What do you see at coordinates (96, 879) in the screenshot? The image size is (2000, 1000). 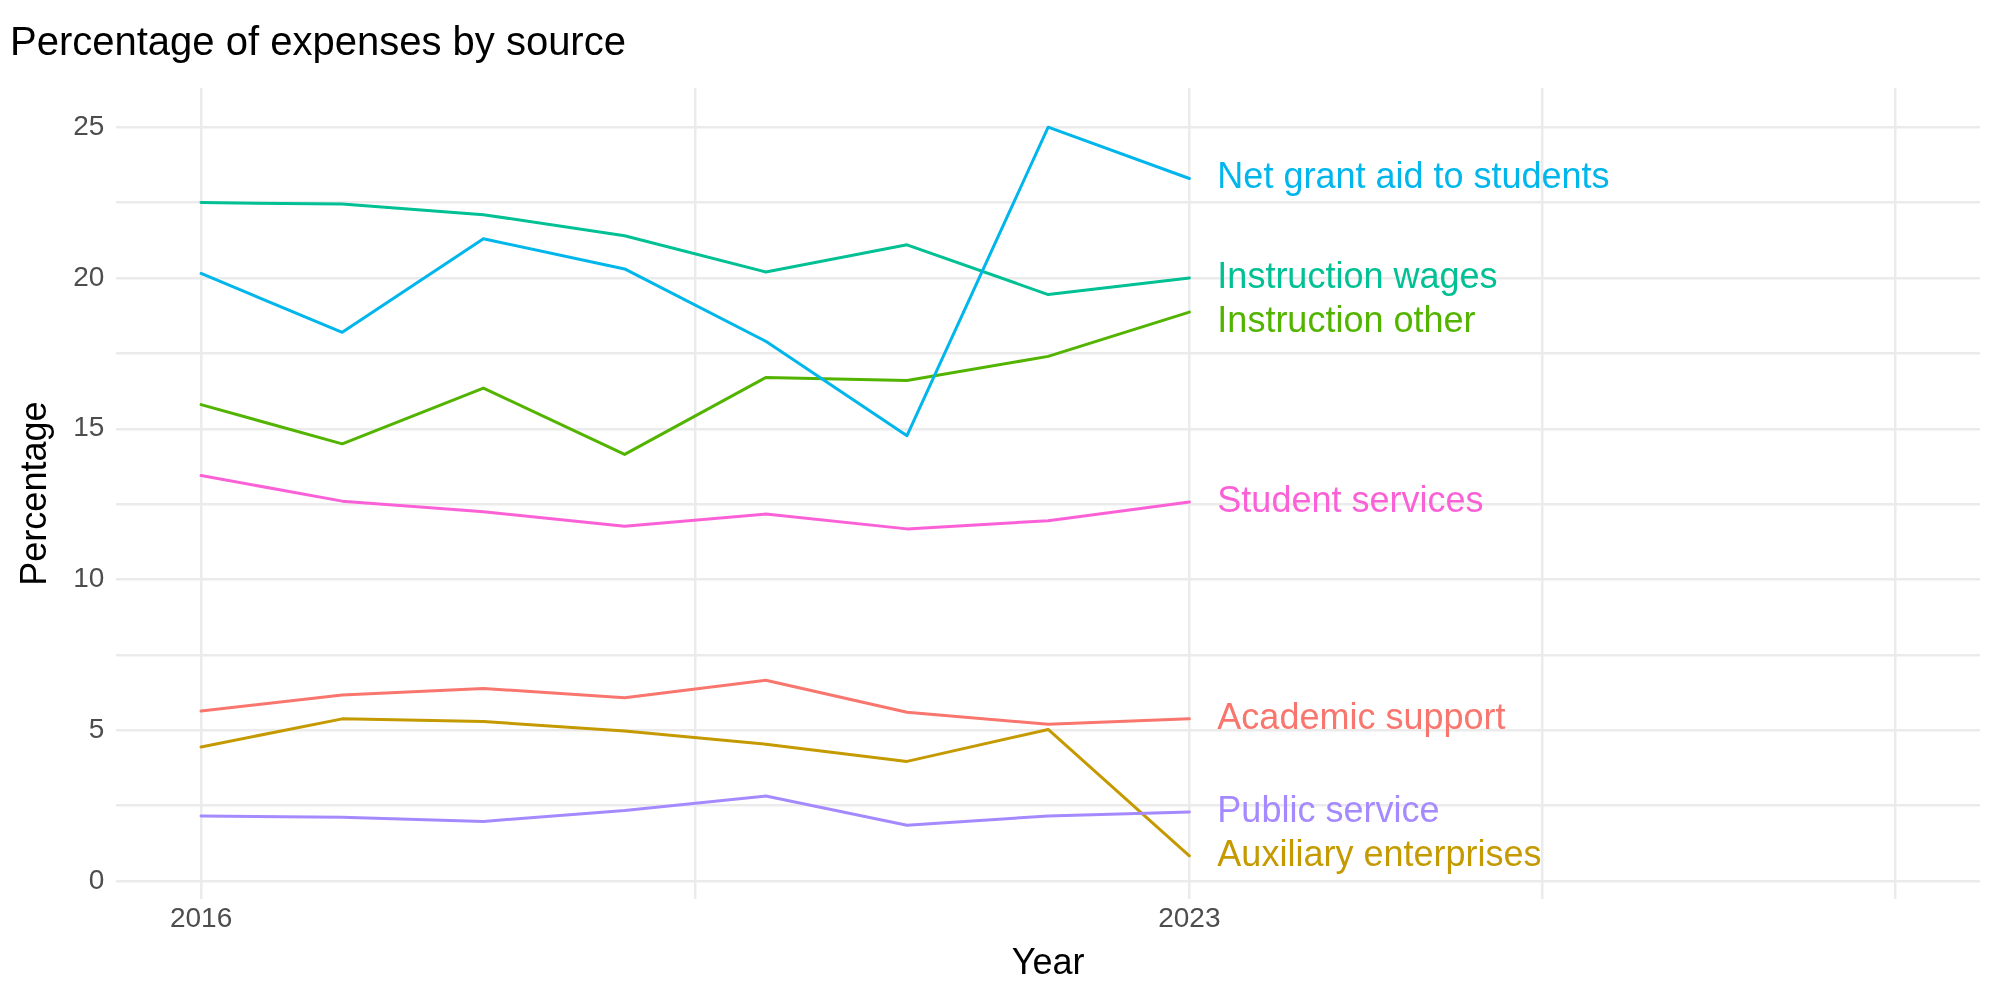 I see `y-tick-label: 0` at bounding box center [96, 879].